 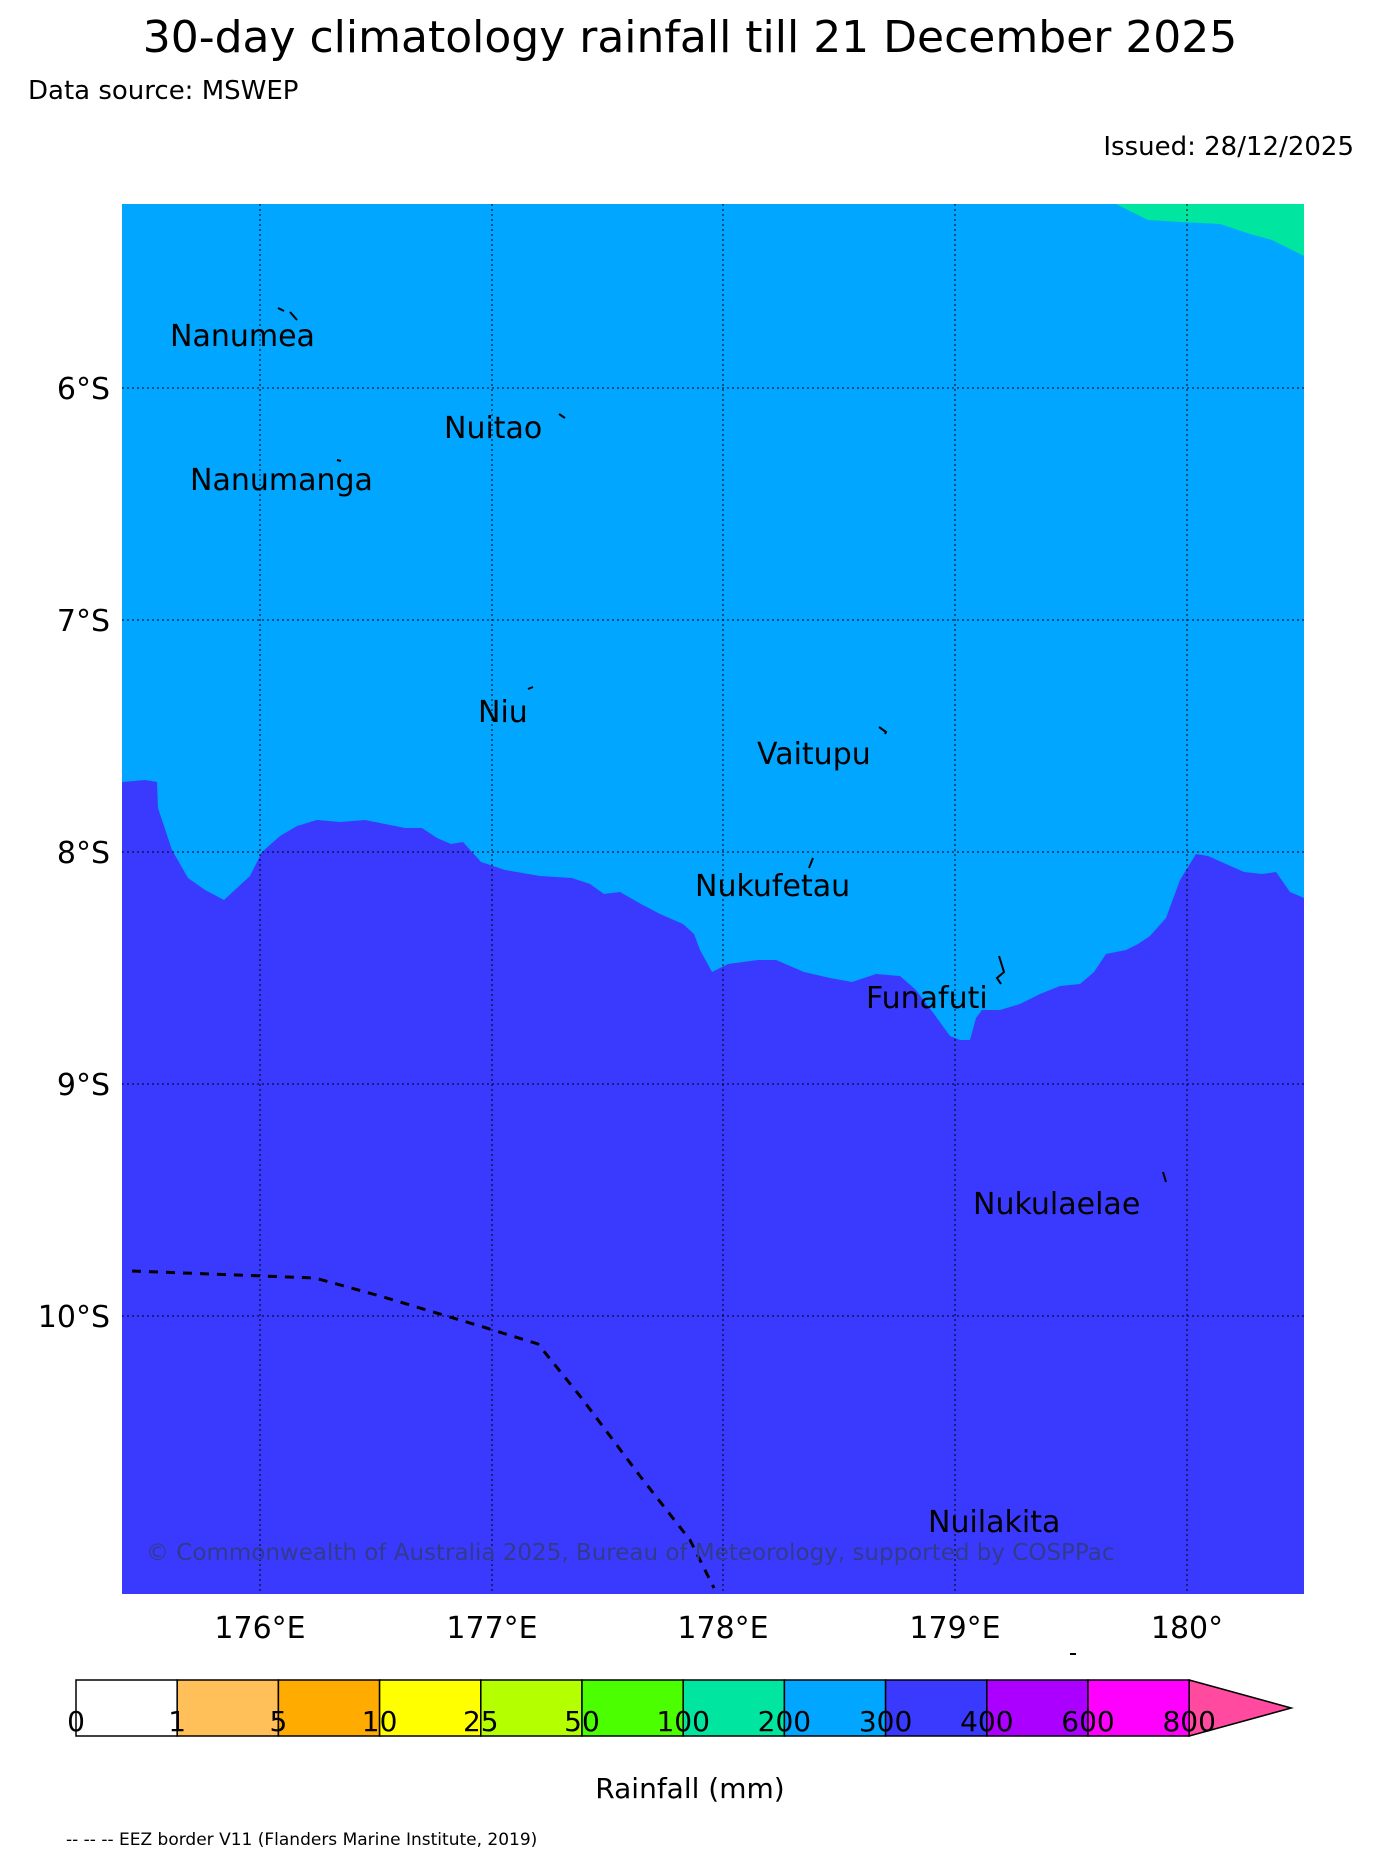 I want to click on lon-label-178e: 178°E, so click(x=722, y=1628).